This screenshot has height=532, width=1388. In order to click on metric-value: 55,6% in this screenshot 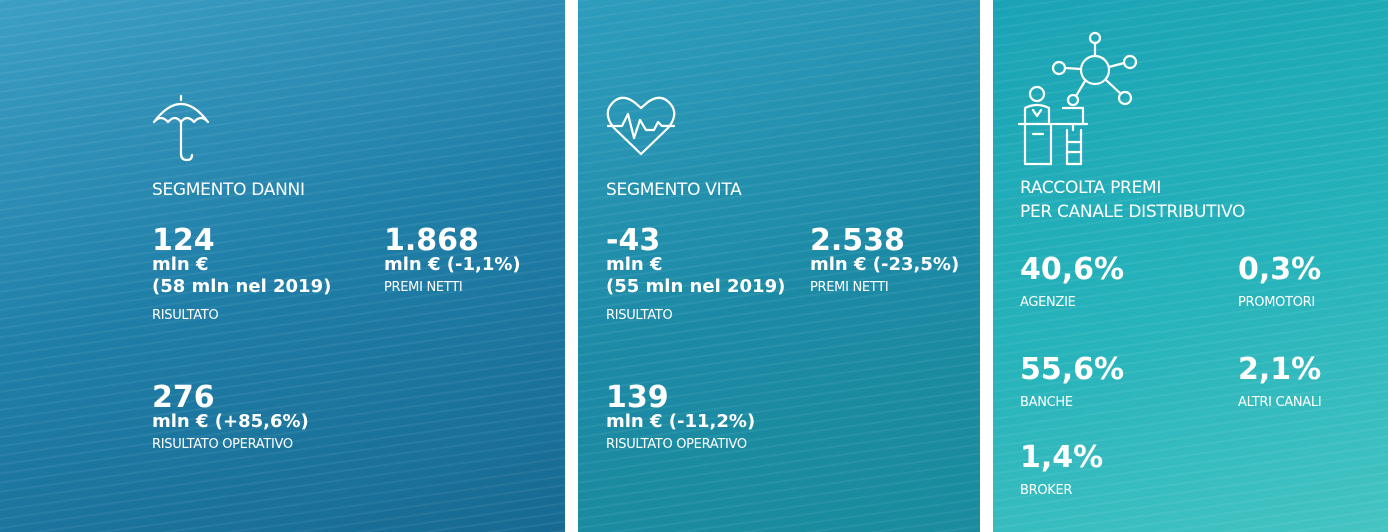, I will do `click(1072, 369)`.